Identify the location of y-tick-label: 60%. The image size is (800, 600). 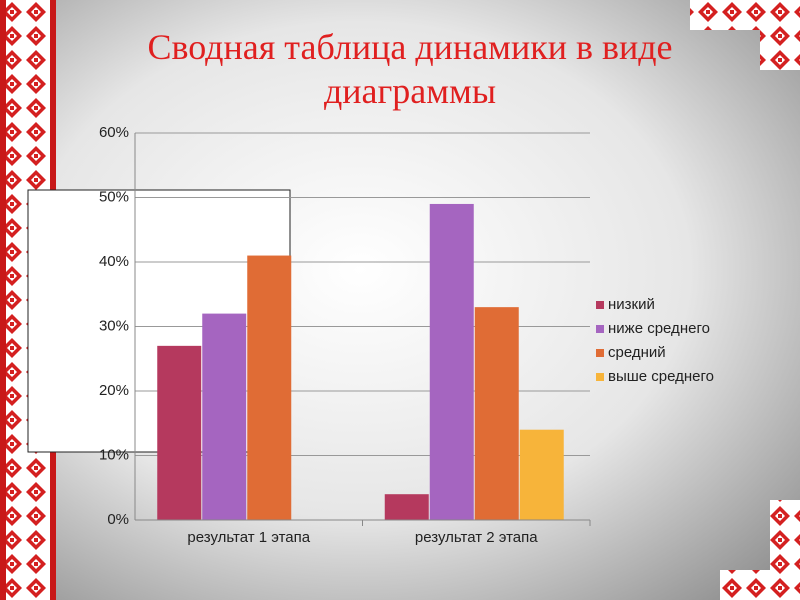
(114, 132).